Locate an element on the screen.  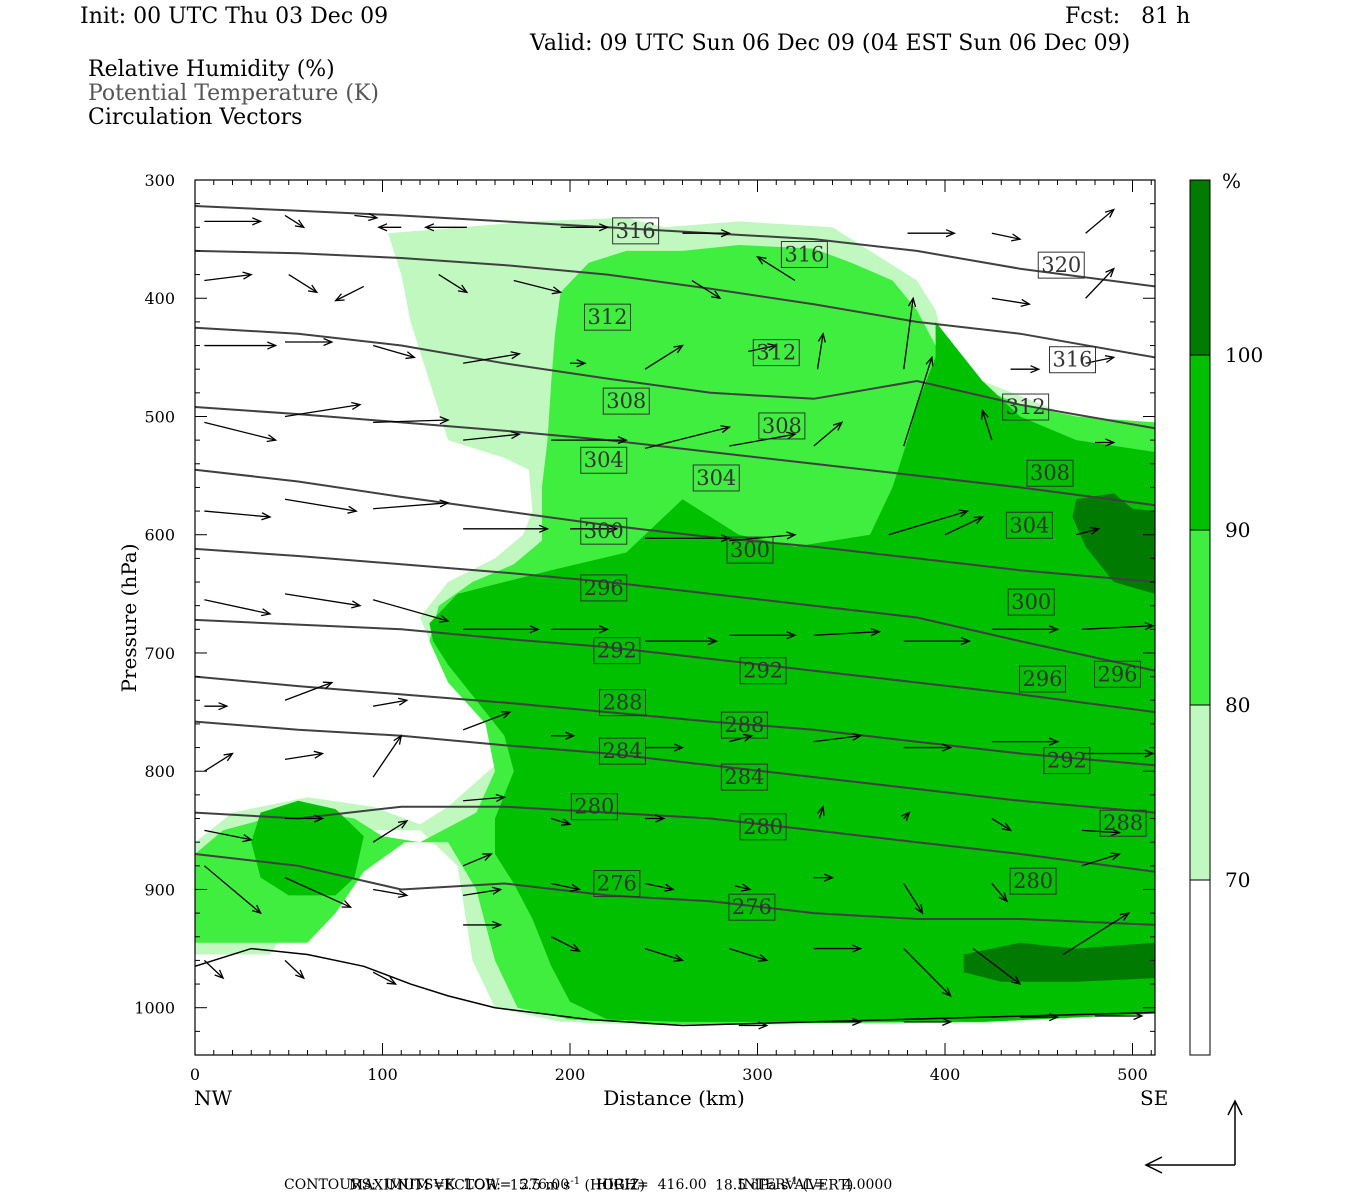
colorbar-level-label: 70 is located at coordinates (1237, 880).